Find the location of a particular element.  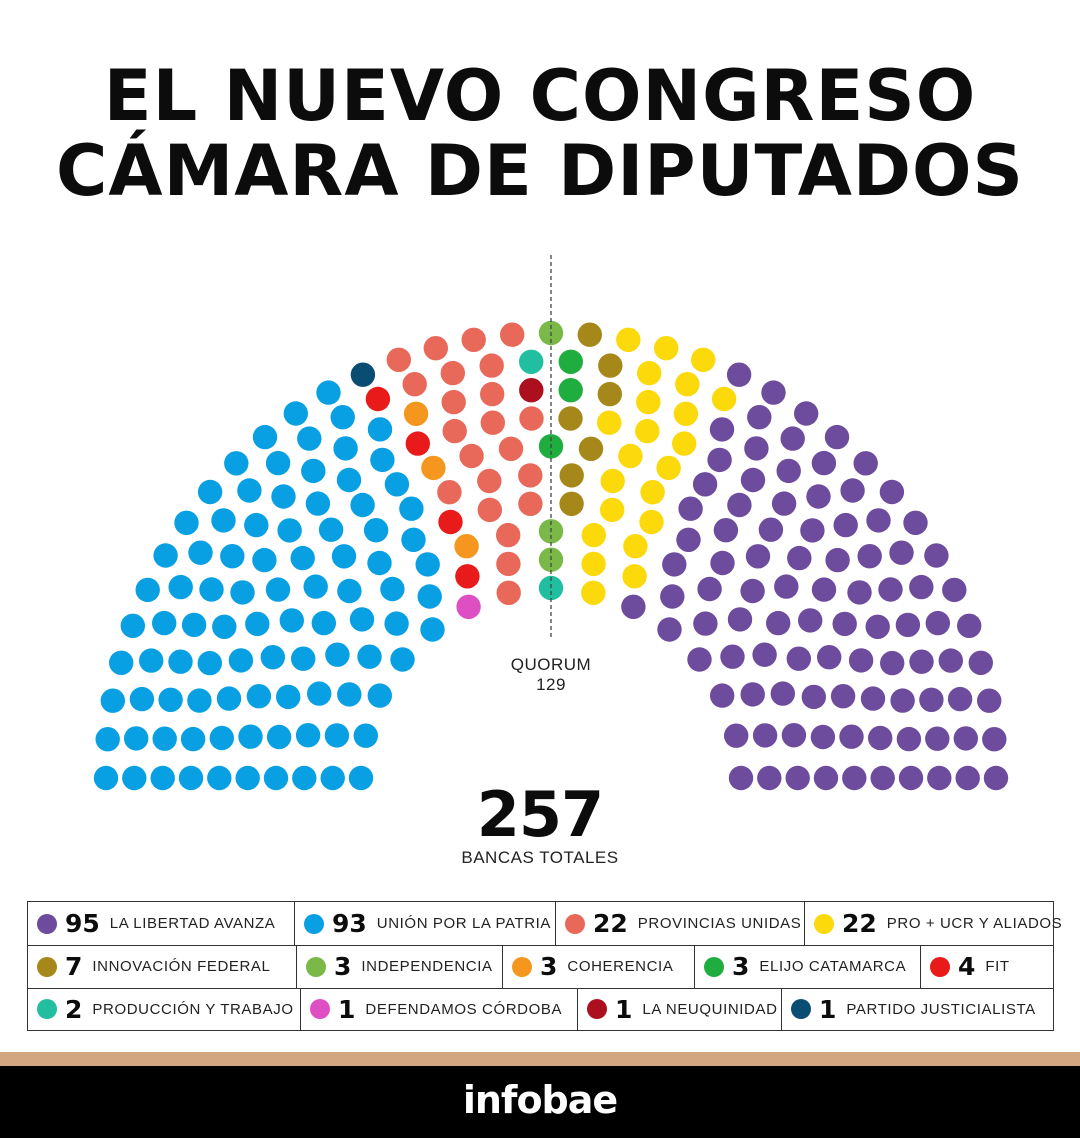

seat-producción-y-trabajo is located at coordinates (531, 361).